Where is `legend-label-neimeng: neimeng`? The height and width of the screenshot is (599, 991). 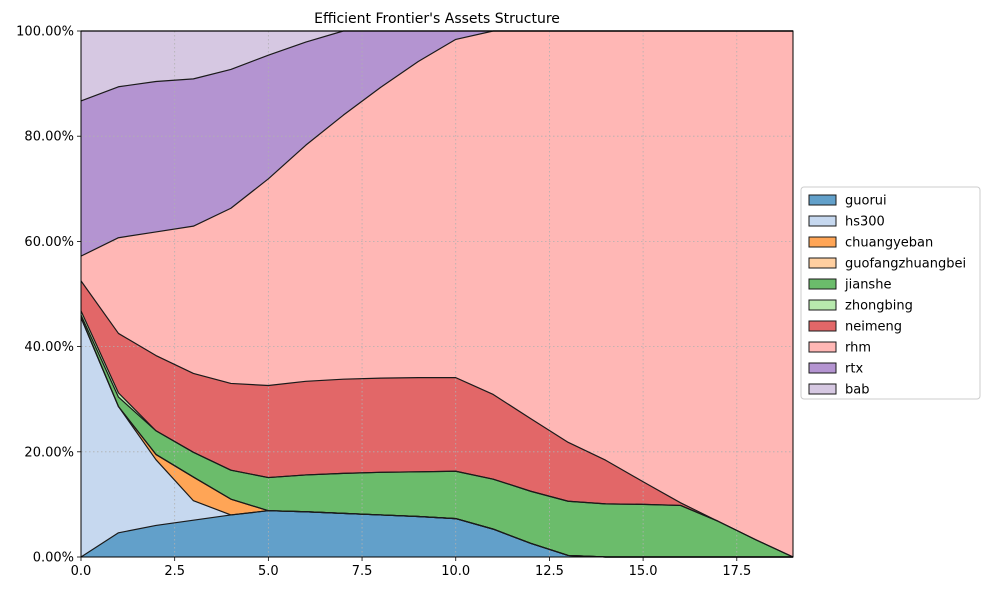 legend-label-neimeng: neimeng is located at coordinates (873, 327).